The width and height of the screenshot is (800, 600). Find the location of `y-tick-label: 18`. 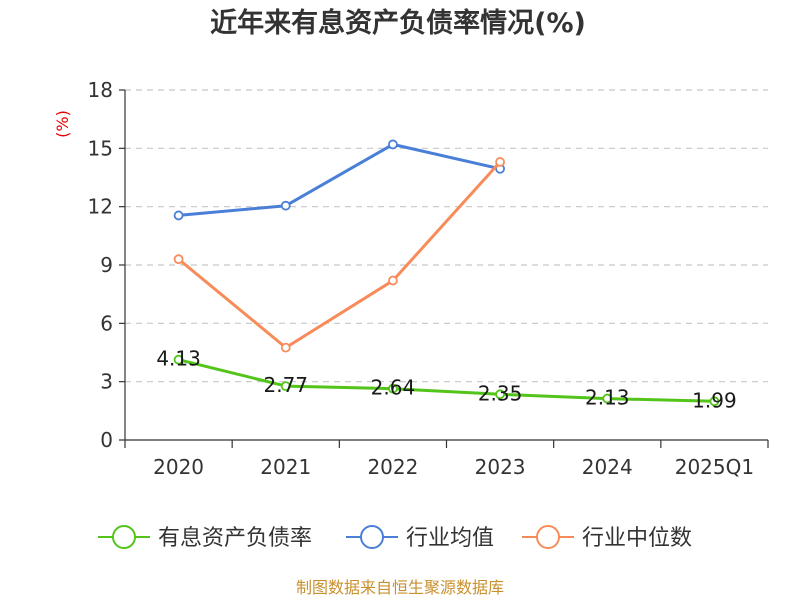

y-tick-label: 18 is located at coordinates (100, 90).